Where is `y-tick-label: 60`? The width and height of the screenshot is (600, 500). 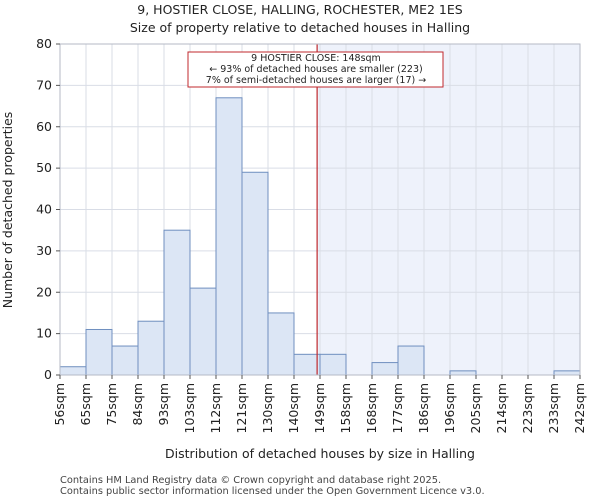
y-tick-label: 60 is located at coordinates (44, 126).